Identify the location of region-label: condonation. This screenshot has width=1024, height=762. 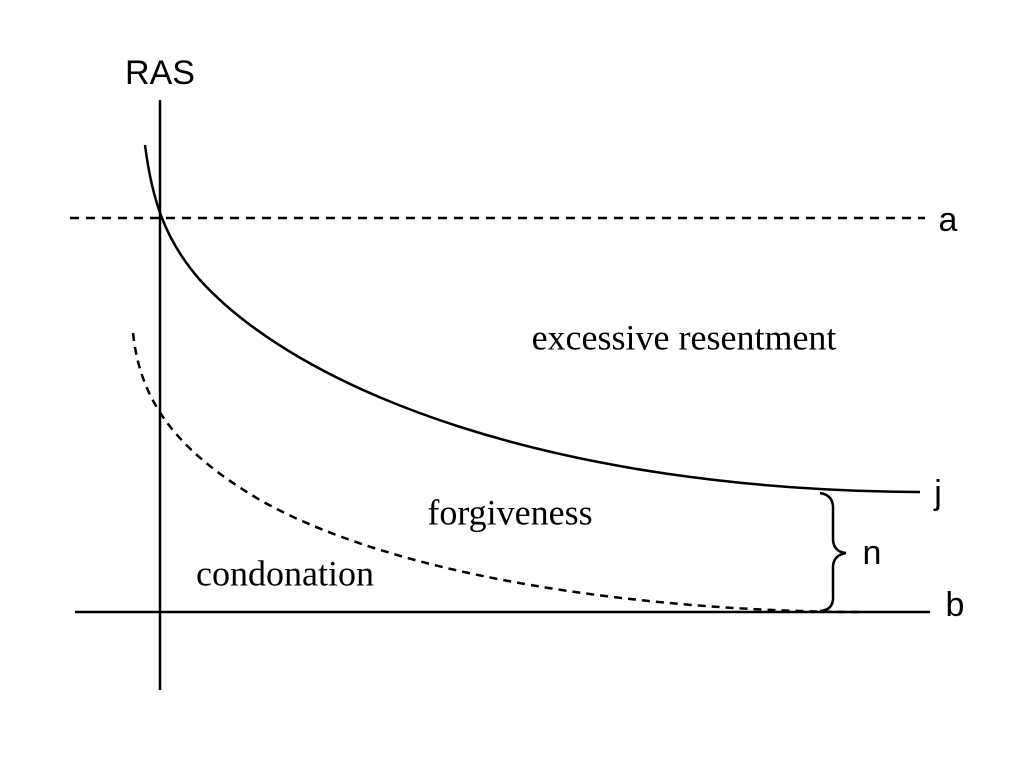
(285, 573).